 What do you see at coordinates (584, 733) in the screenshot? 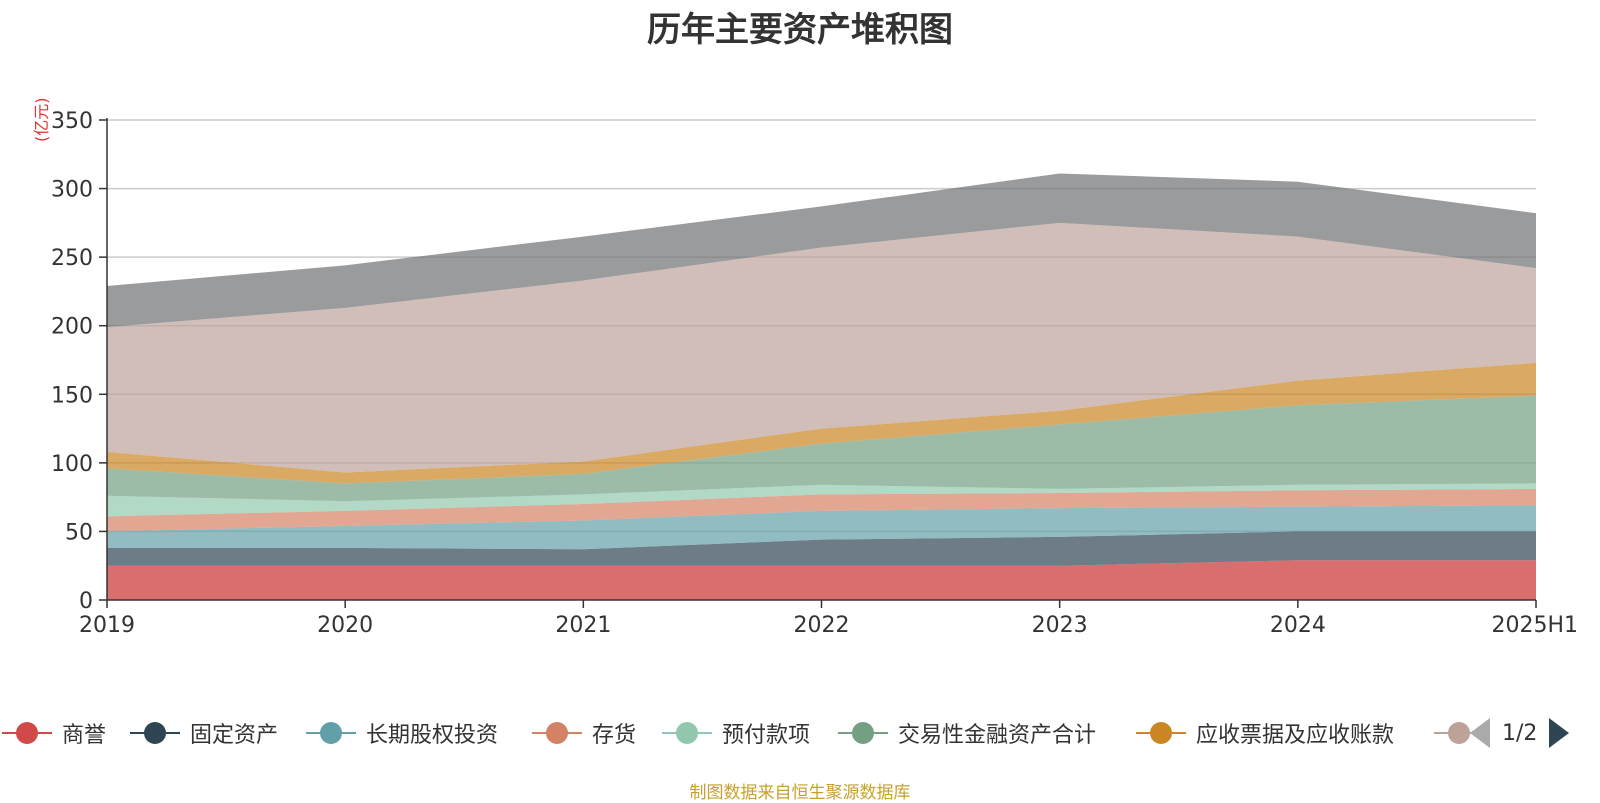
I see `legend-item: 存货` at bounding box center [584, 733].